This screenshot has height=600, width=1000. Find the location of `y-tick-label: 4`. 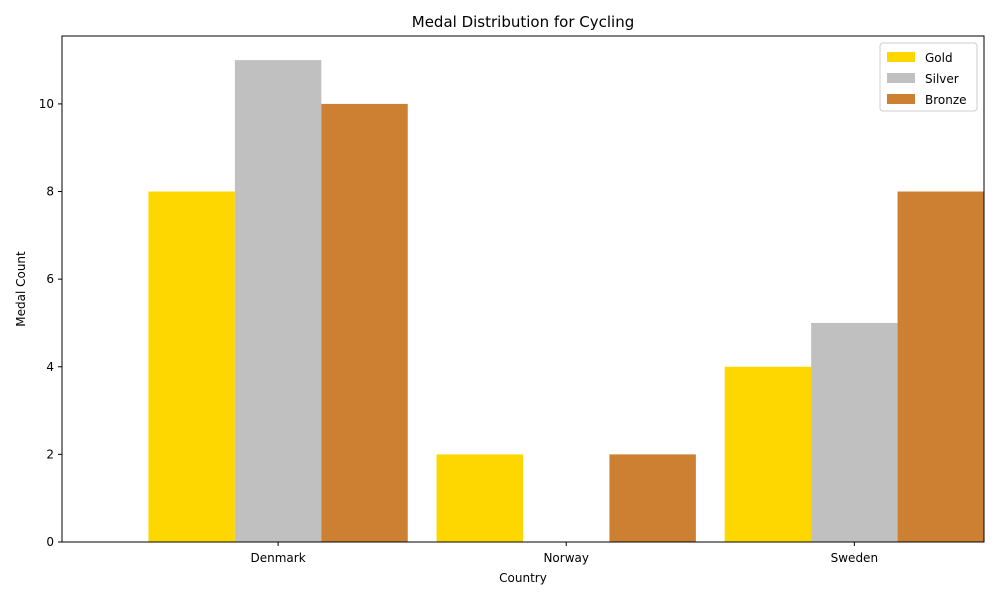

y-tick-label: 4 is located at coordinates (50, 367).